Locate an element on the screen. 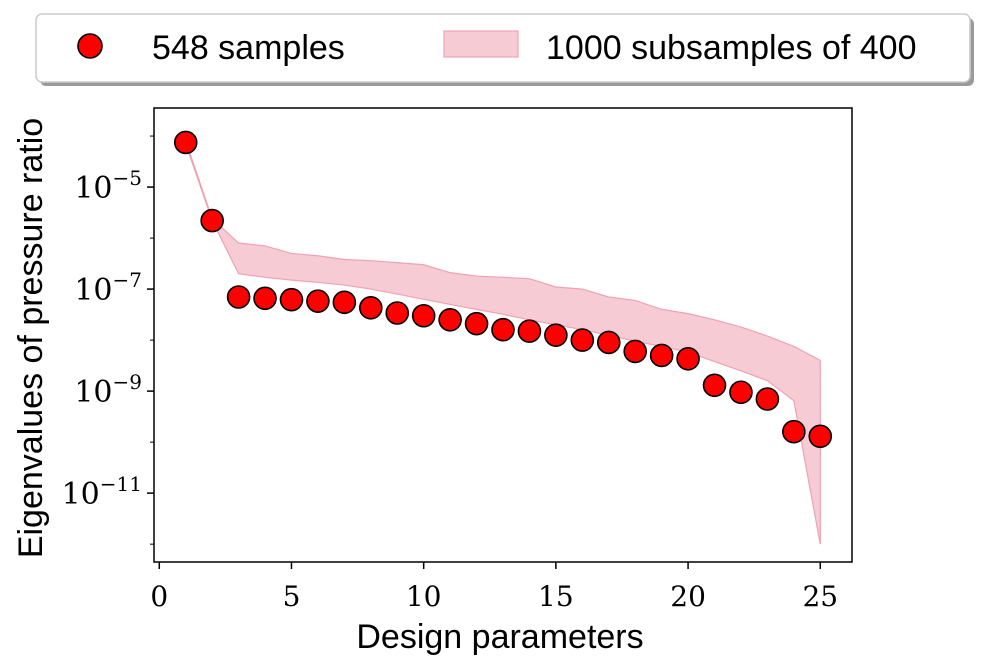  y-tick-label: 10⁻¹¹ is located at coordinates (102, 492).